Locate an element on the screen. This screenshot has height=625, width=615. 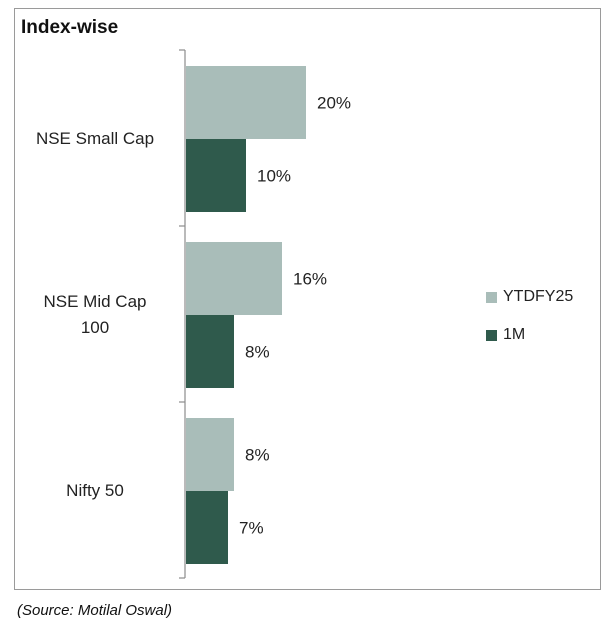
category-label-0: NSE Small Cap is located at coordinates (95, 139).